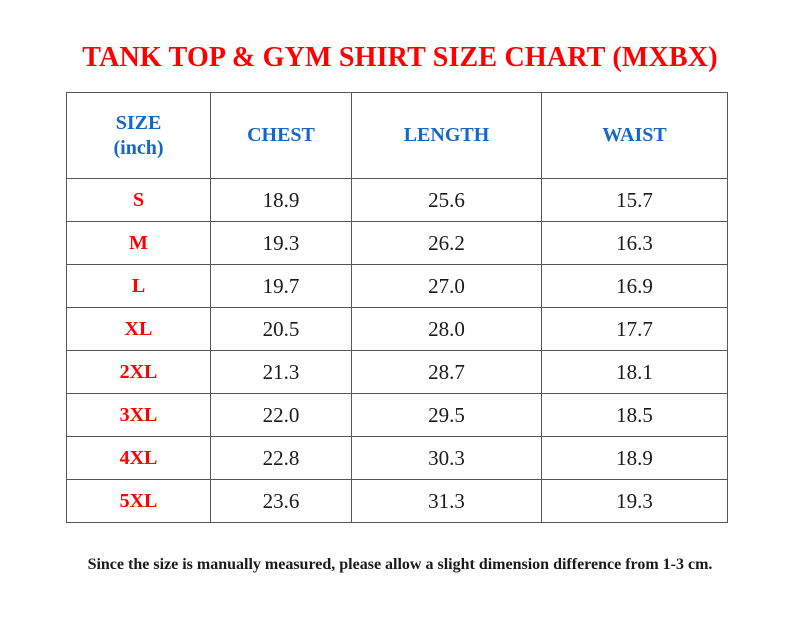  Describe the element at coordinates (281, 458) in the screenshot. I see `chest-cell: 22.8` at that location.